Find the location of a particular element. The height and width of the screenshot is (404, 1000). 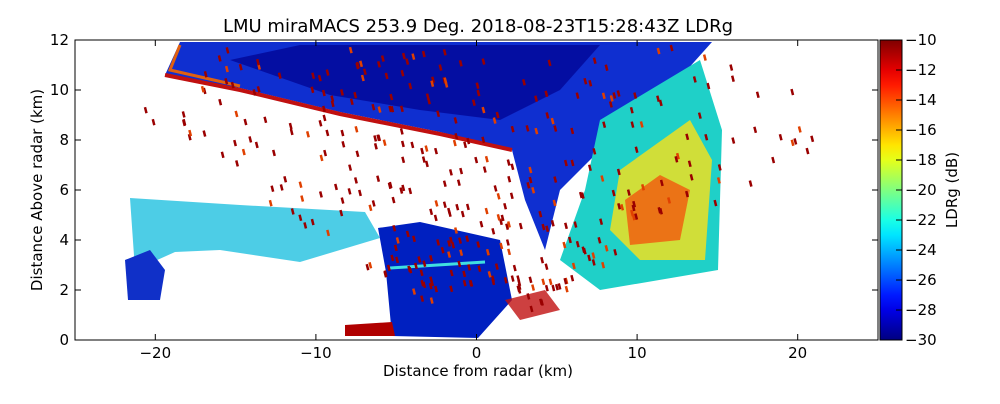

echo-region is located at coordinates (657, 210).